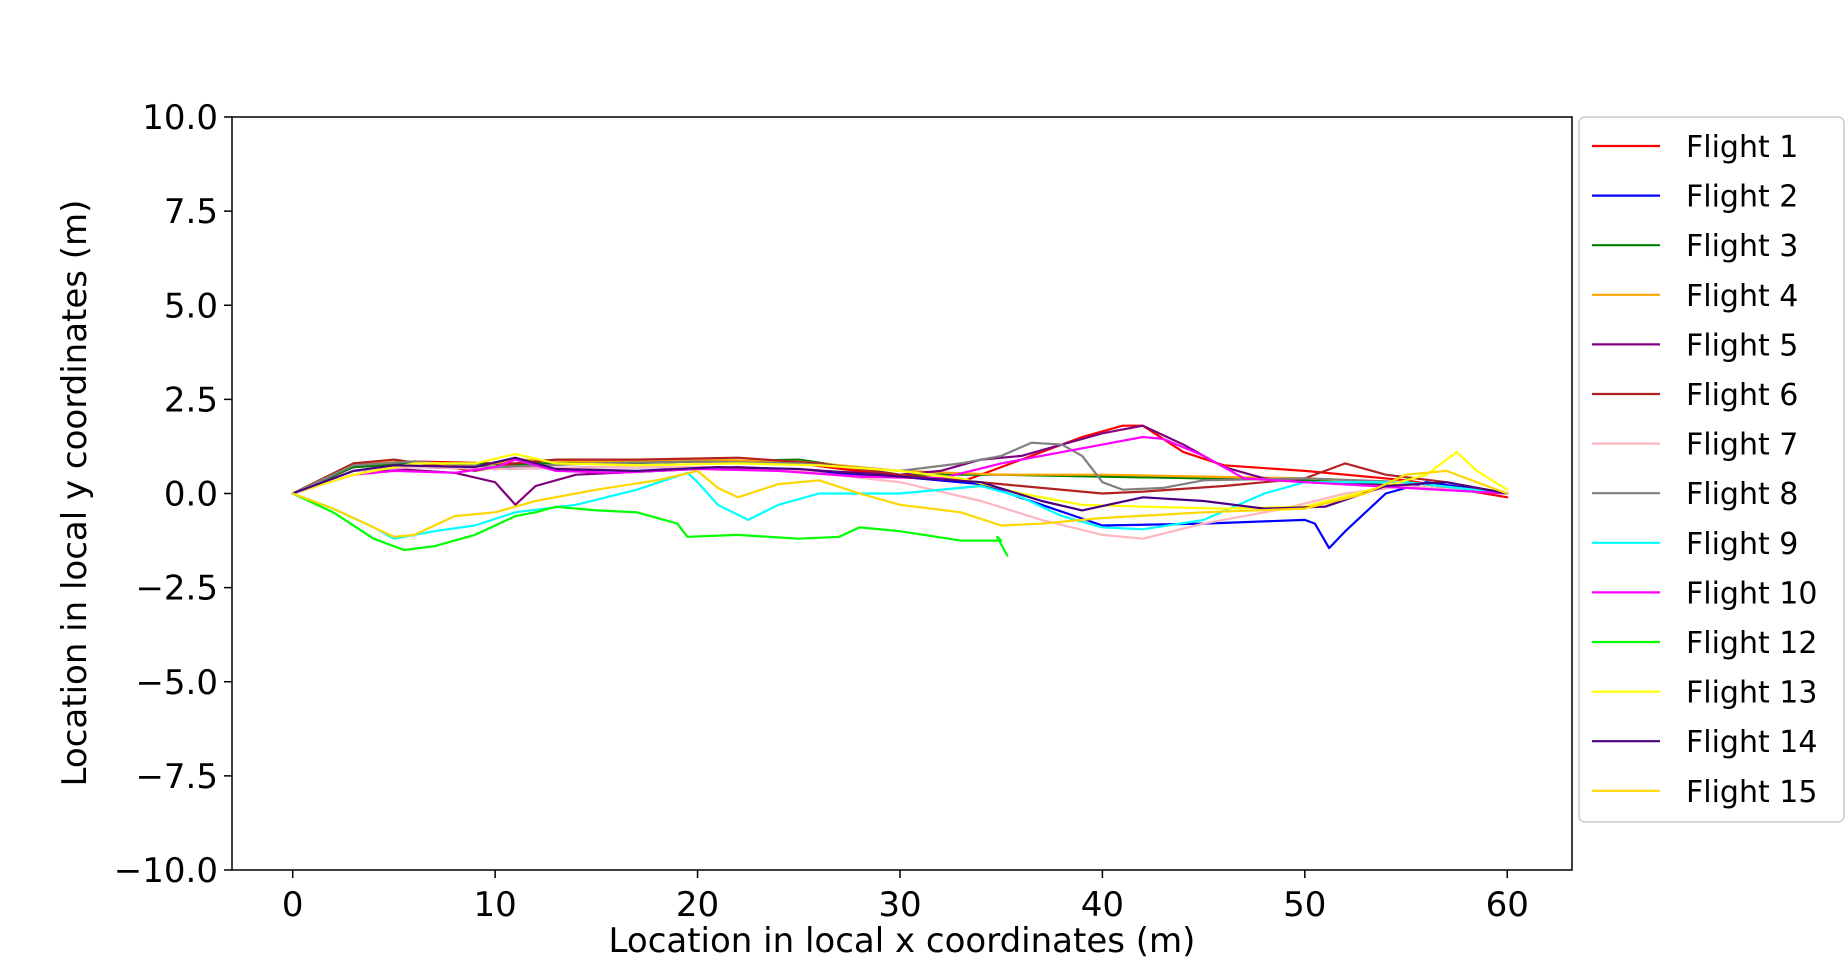 The image size is (1848, 977). What do you see at coordinates (1742, 197) in the screenshot?
I see `legend-label-2: Flight 2` at bounding box center [1742, 197].